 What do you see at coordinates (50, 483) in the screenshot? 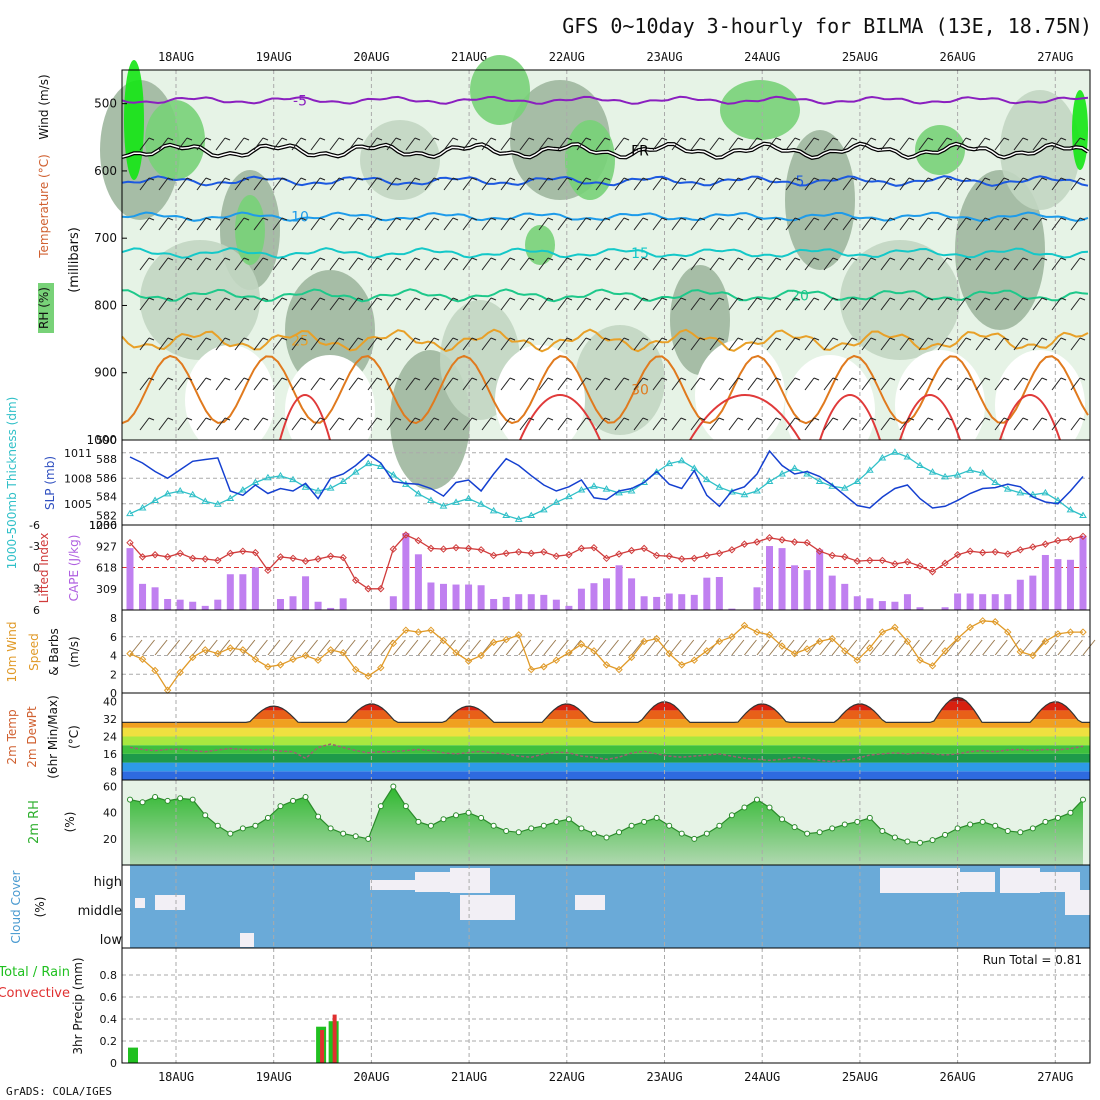
I see `slp-axis-label: SLP (mb)` at bounding box center [50, 483].